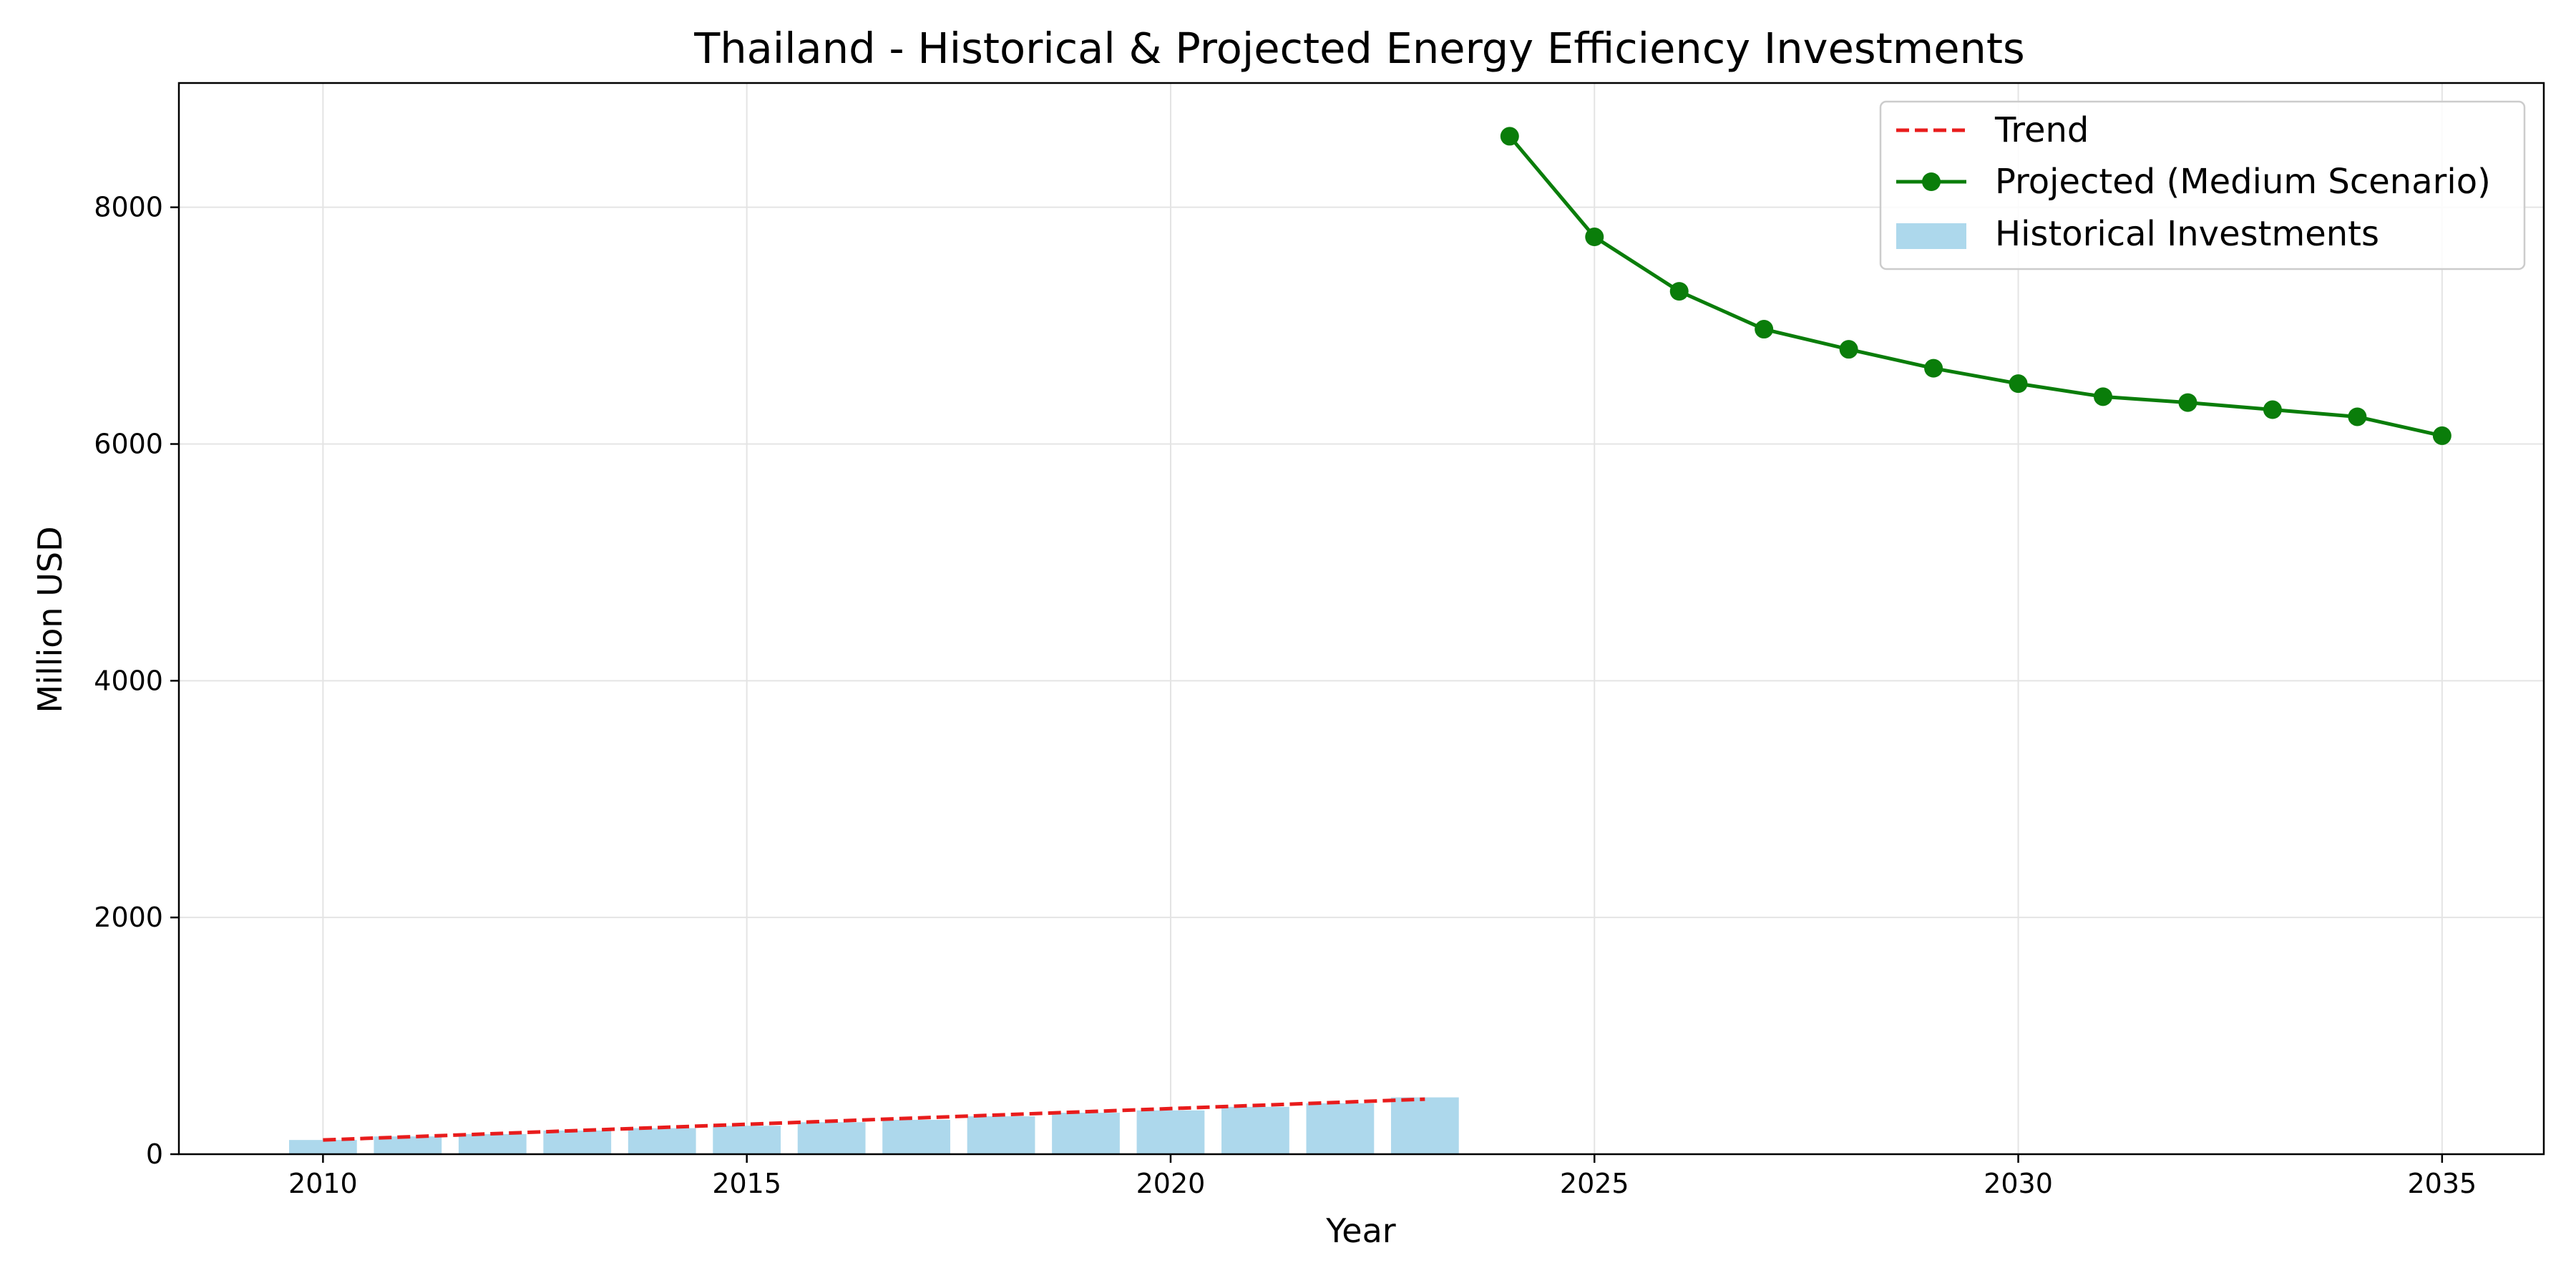  I want to click on trend-line, so click(874, 1119).